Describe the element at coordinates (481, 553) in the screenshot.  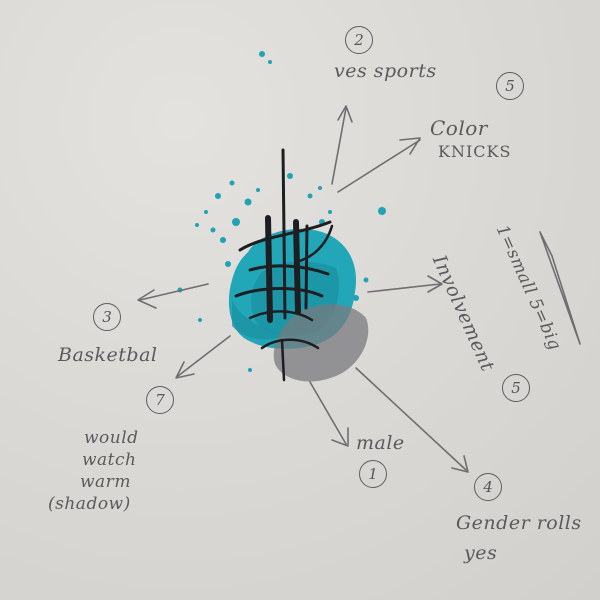
I see `label-yes: yes` at that location.